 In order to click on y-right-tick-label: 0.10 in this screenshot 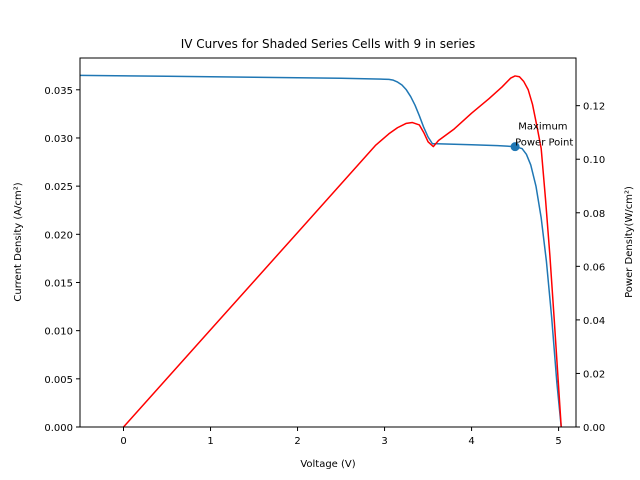, I will do `click(594, 160)`.